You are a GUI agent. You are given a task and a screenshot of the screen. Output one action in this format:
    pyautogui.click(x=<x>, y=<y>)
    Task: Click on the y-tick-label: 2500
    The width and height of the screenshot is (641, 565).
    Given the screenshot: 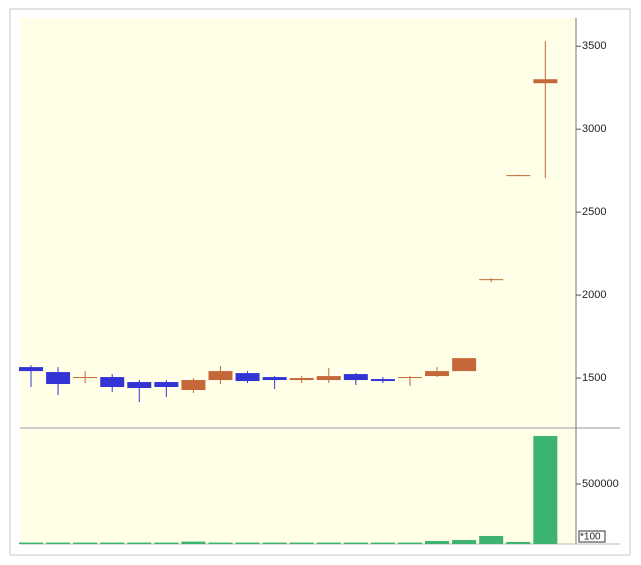 What is the action you would take?
    pyautogui.click(x=594, y=212)
    